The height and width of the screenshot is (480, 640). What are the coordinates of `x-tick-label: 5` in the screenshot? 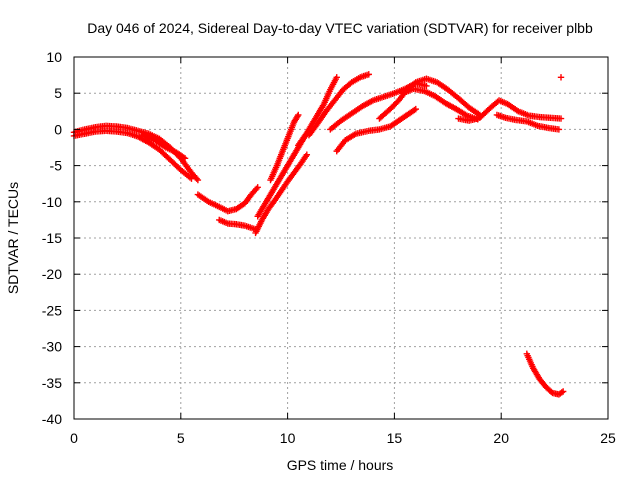 It's located at (181, 438).